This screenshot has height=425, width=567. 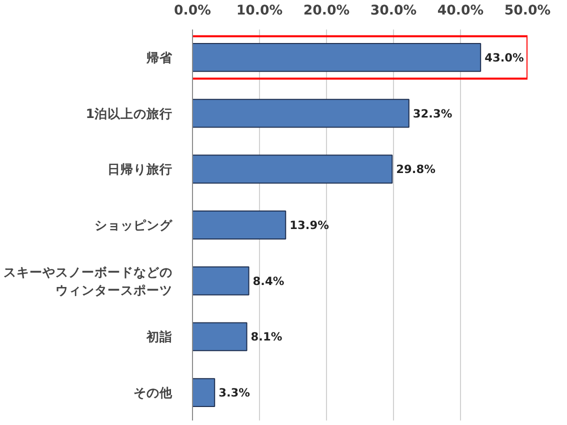 I want to click on data-label: 8.1%, so click(x=266, y=337).